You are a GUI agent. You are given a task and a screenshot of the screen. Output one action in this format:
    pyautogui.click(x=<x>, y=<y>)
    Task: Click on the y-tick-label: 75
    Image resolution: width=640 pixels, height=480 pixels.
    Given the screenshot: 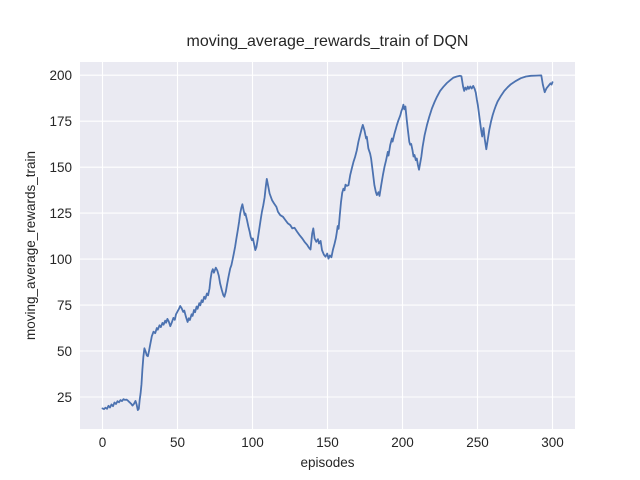 What is the action you would take?
    pyautogui.click(x=64, y=305)
    